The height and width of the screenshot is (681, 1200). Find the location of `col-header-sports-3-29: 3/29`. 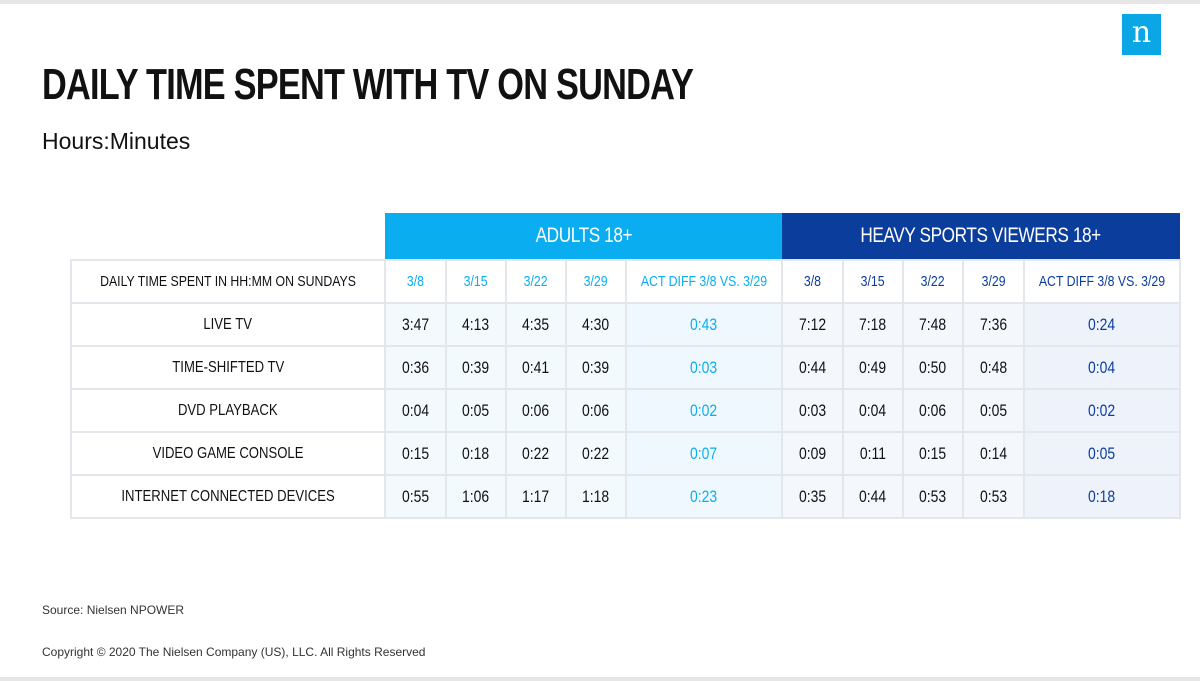

col-header-sports-3-29: 3/29 is located at coordinates (993, 281).